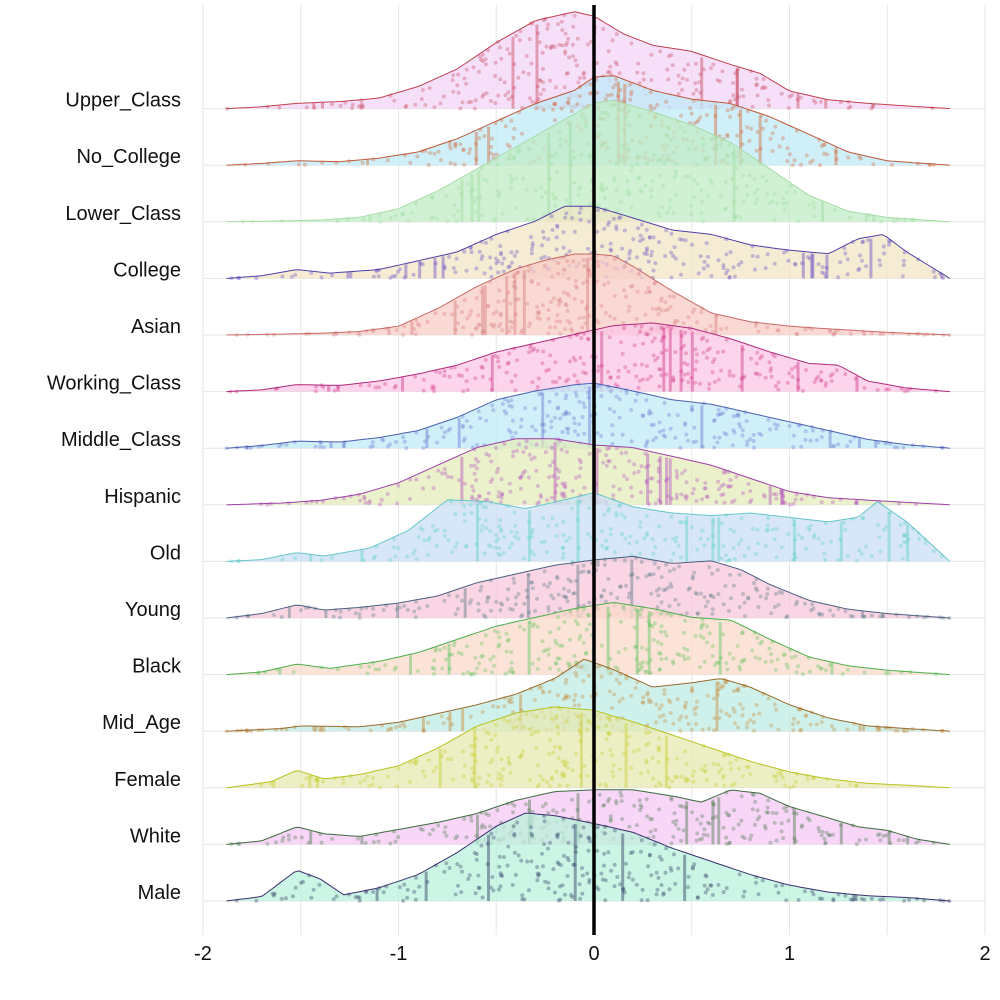  I want to click on category-label: White, so click(155, 836).